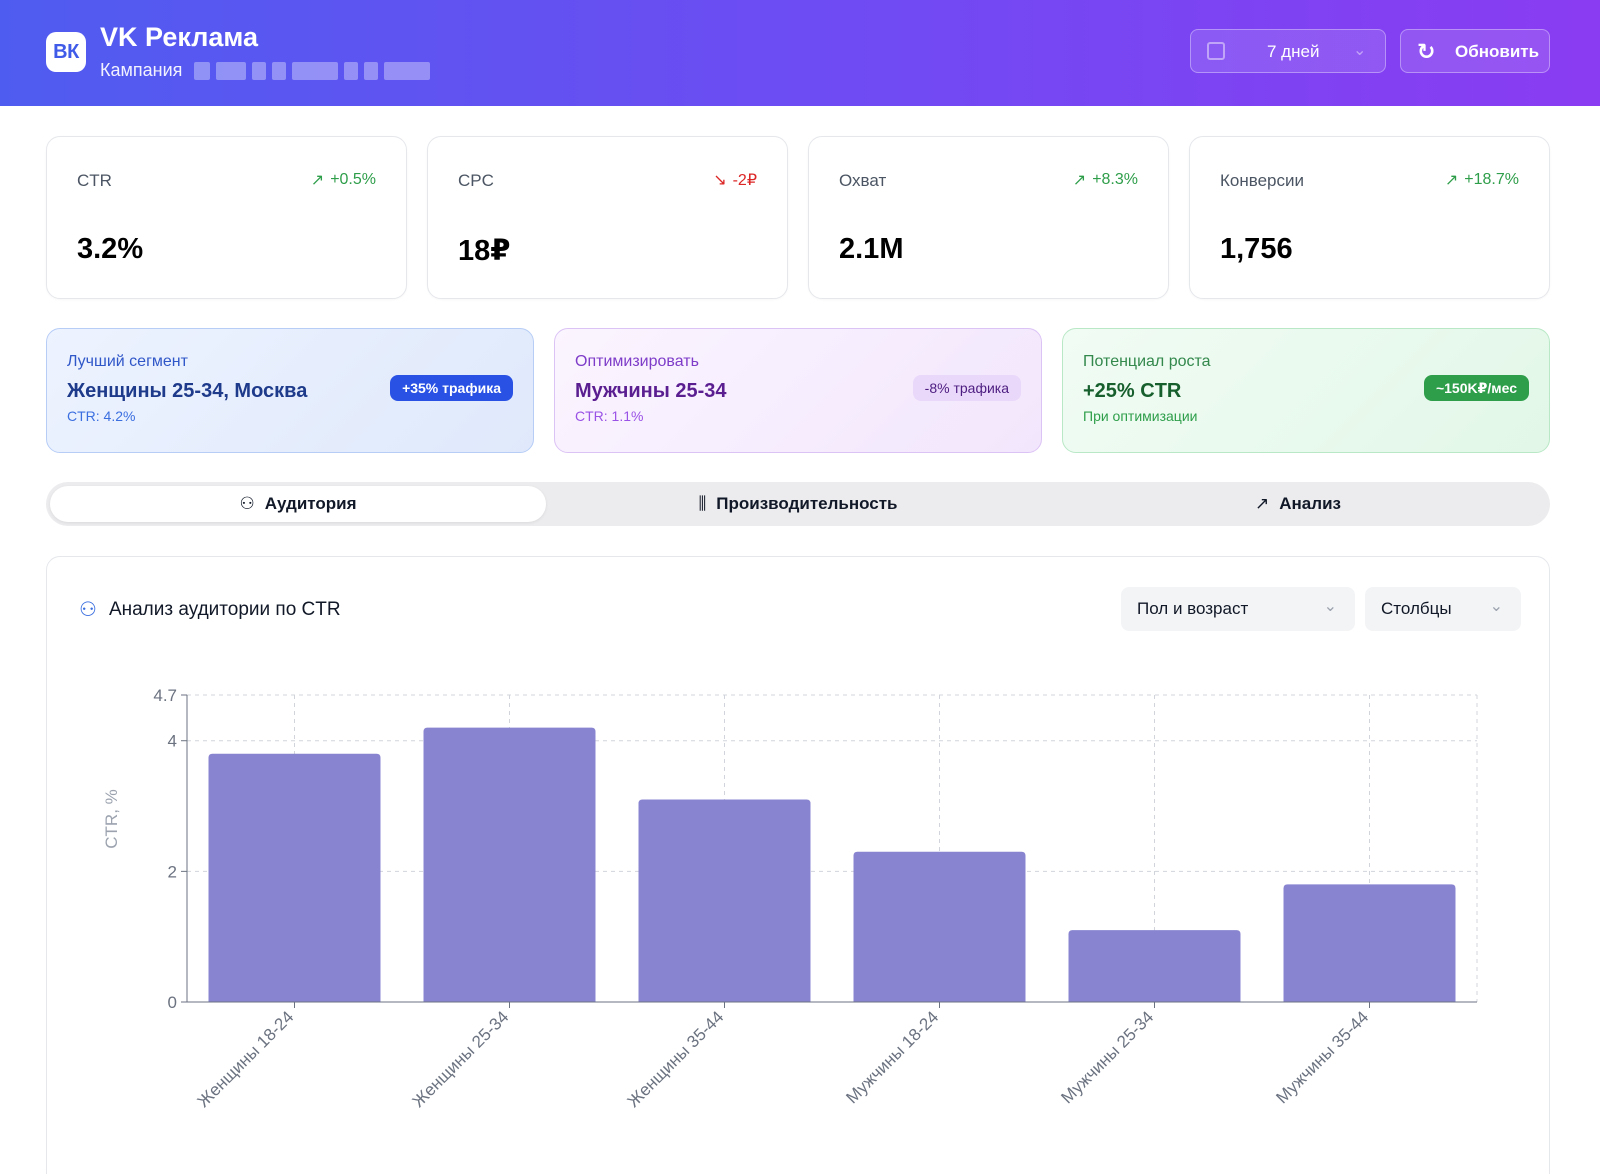  Describe the element at coordinates (720, 180) in the screenshot. I see `trend-down-icon: ↘` at that location.